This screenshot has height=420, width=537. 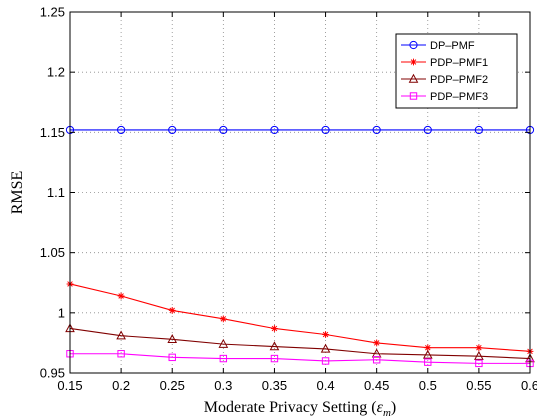 I want to click on y-tick-label: 1.1, so click(x=56, y=192).